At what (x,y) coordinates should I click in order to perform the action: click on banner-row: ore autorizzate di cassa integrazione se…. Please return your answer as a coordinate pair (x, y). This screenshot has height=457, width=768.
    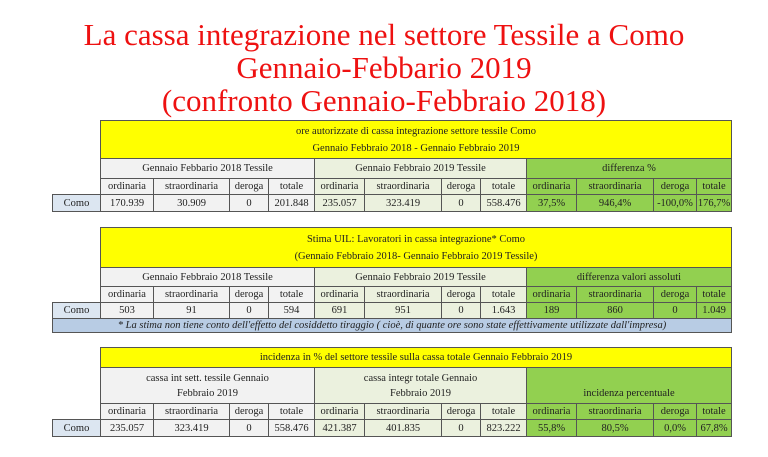
    Looking at the image, I should click on (392, 139).